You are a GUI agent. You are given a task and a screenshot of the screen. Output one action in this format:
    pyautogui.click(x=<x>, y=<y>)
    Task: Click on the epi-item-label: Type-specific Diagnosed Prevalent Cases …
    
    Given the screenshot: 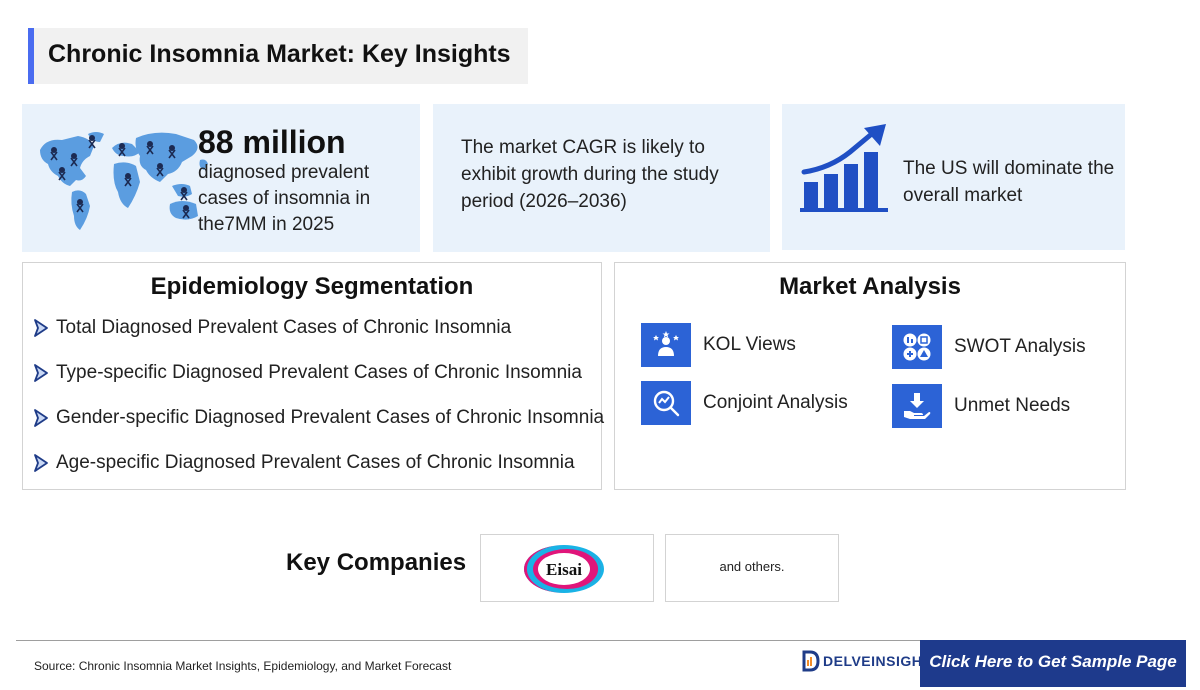 What is the action you would take?
    pyautogui.click(x=319, y=372)
    